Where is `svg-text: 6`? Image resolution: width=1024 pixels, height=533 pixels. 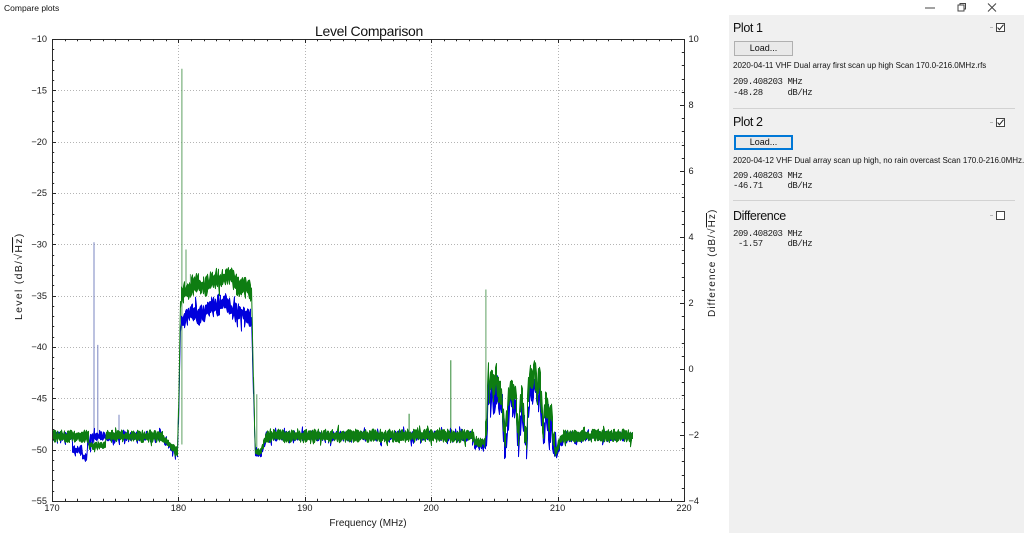 svg-text: 6 is located at coordinates (691, 171).